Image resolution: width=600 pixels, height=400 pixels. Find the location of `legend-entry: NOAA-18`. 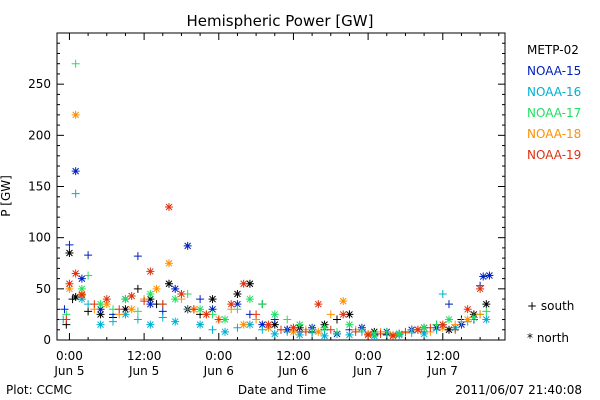

legend-entry: NOAA-18 is located at coordinates (554, 134).